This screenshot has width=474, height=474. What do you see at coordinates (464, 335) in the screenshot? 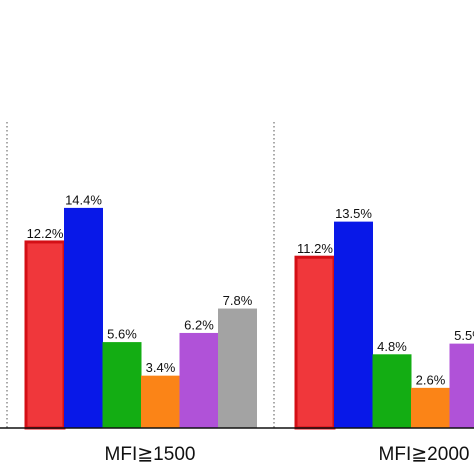
I see `data-label: 5.5%` at bounding box center [464, 335].